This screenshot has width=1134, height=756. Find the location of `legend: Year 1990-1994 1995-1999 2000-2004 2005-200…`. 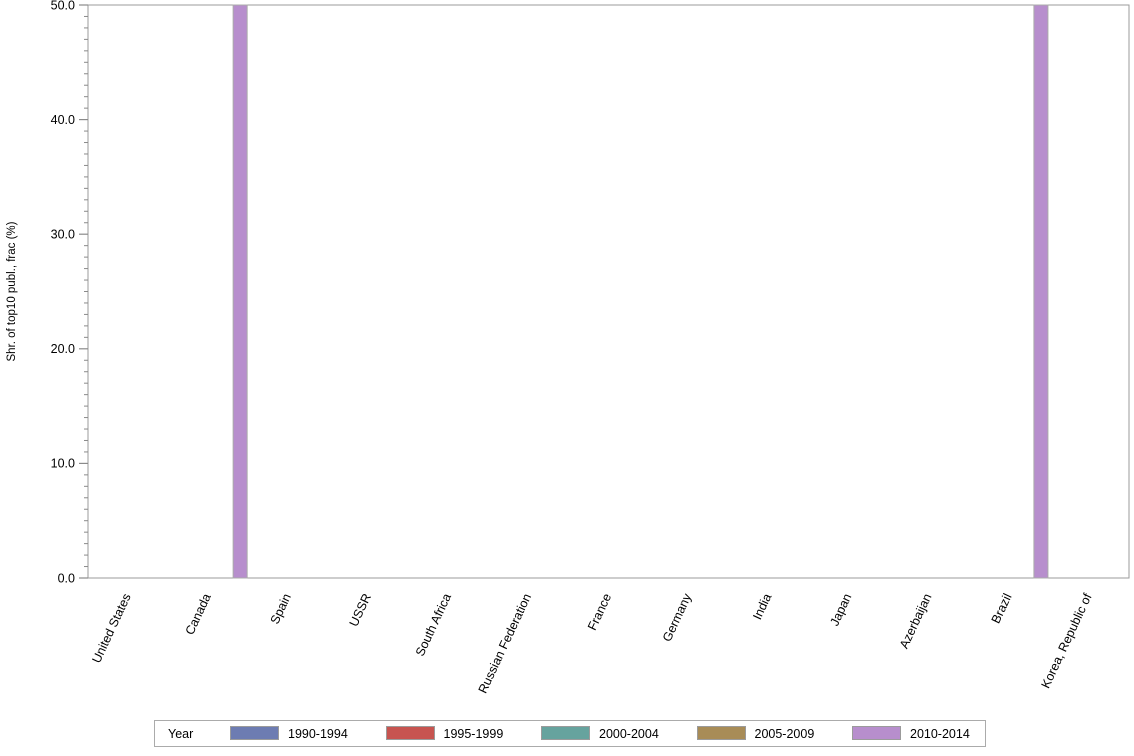

legend: Year 1990-1994 1995-1999 2000-2004 2005-200… is located at coordinates (570, 733).